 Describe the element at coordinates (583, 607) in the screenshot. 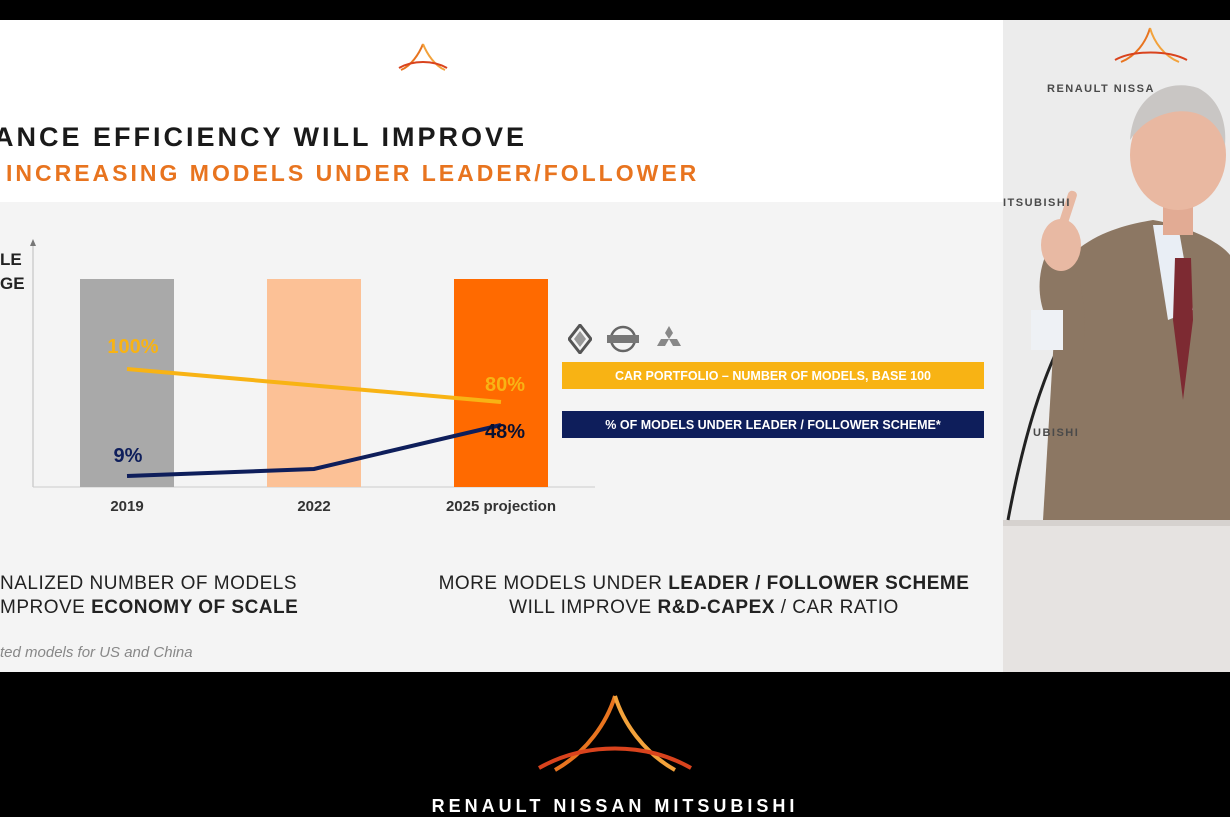

I see `bottom-right-line2-plain1: WILL IMPROVE` at that location.